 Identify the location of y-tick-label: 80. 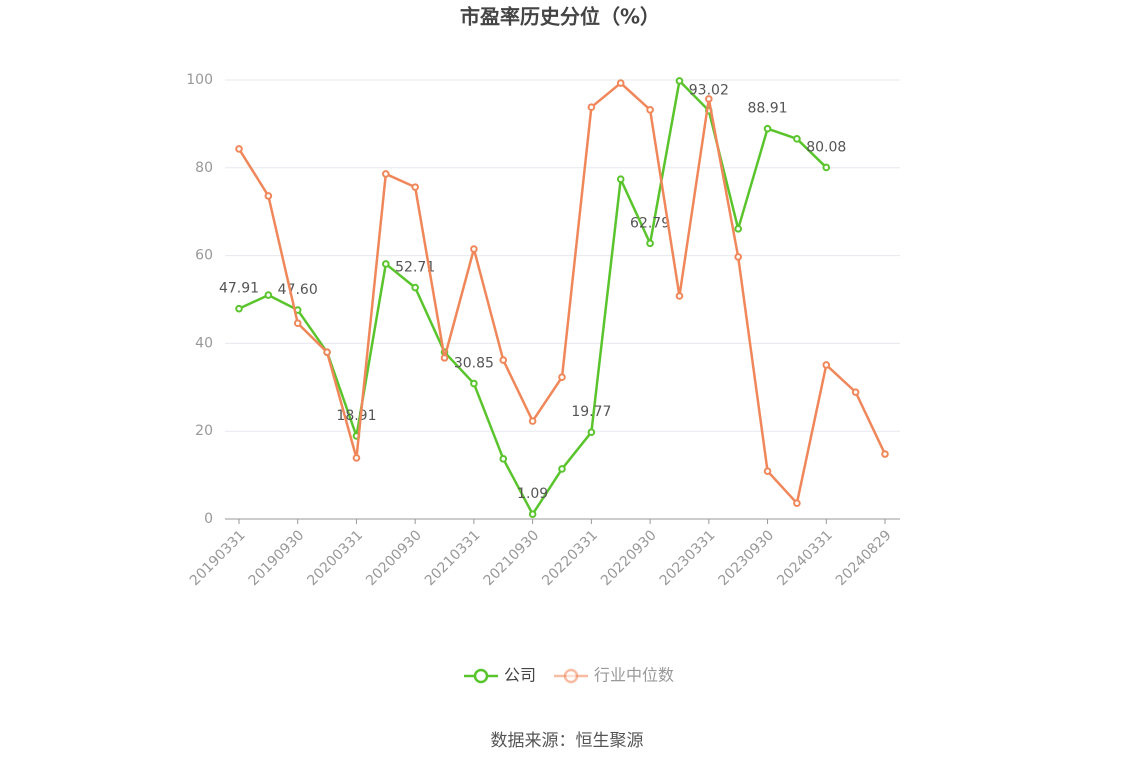
(204, 168).